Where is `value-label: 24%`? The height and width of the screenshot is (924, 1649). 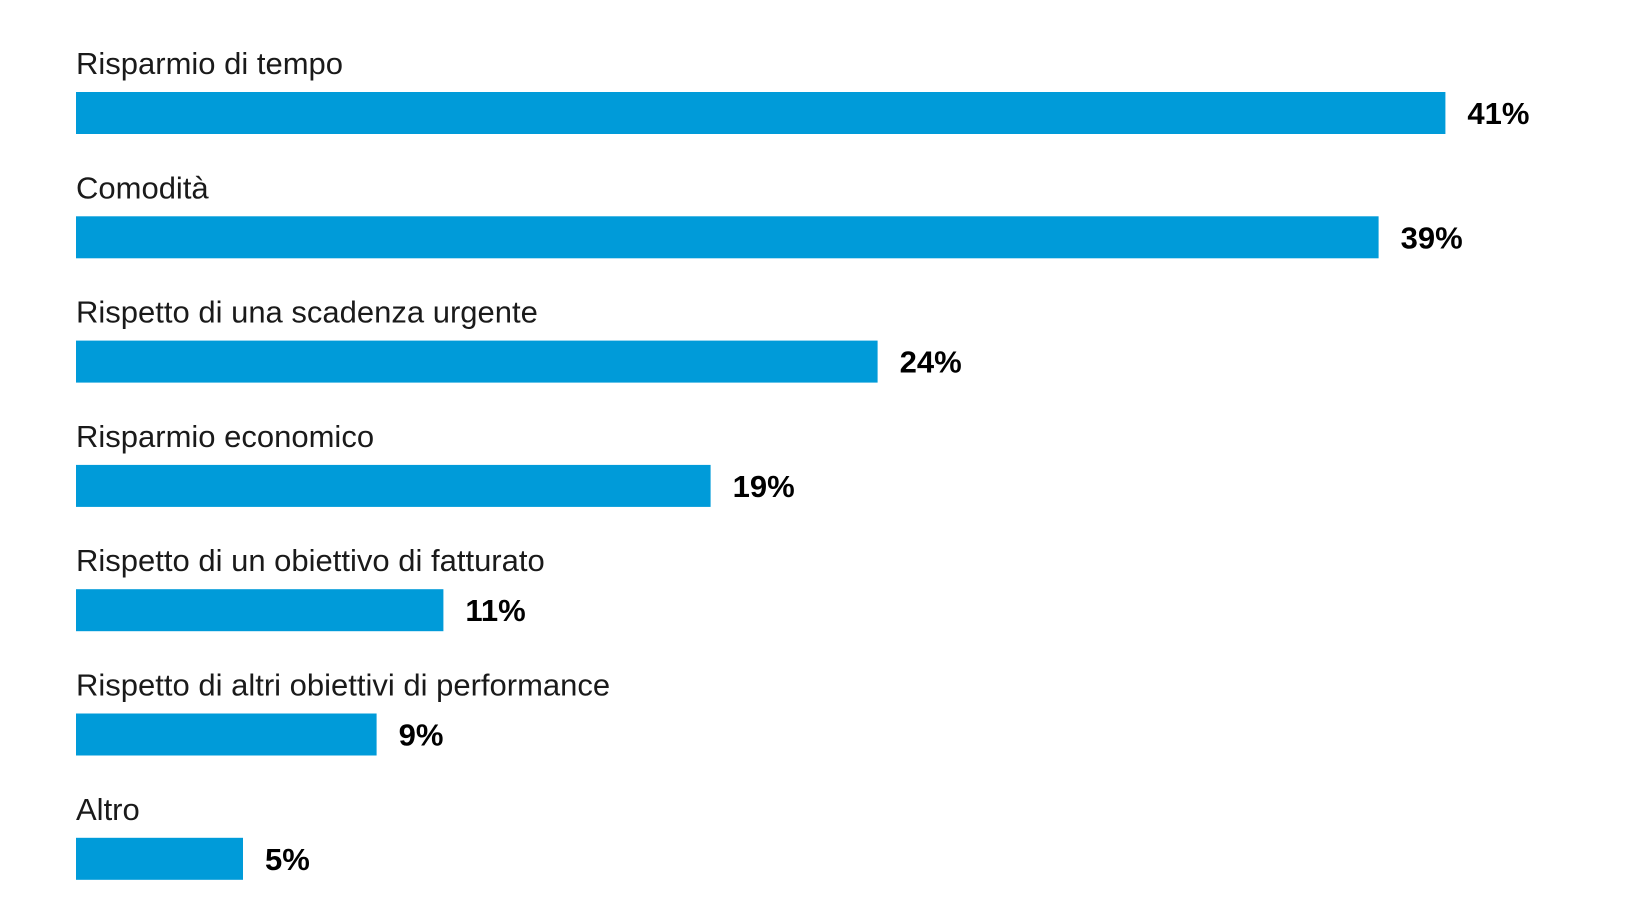 value-label: 24% is located at coordinates (931, 362).